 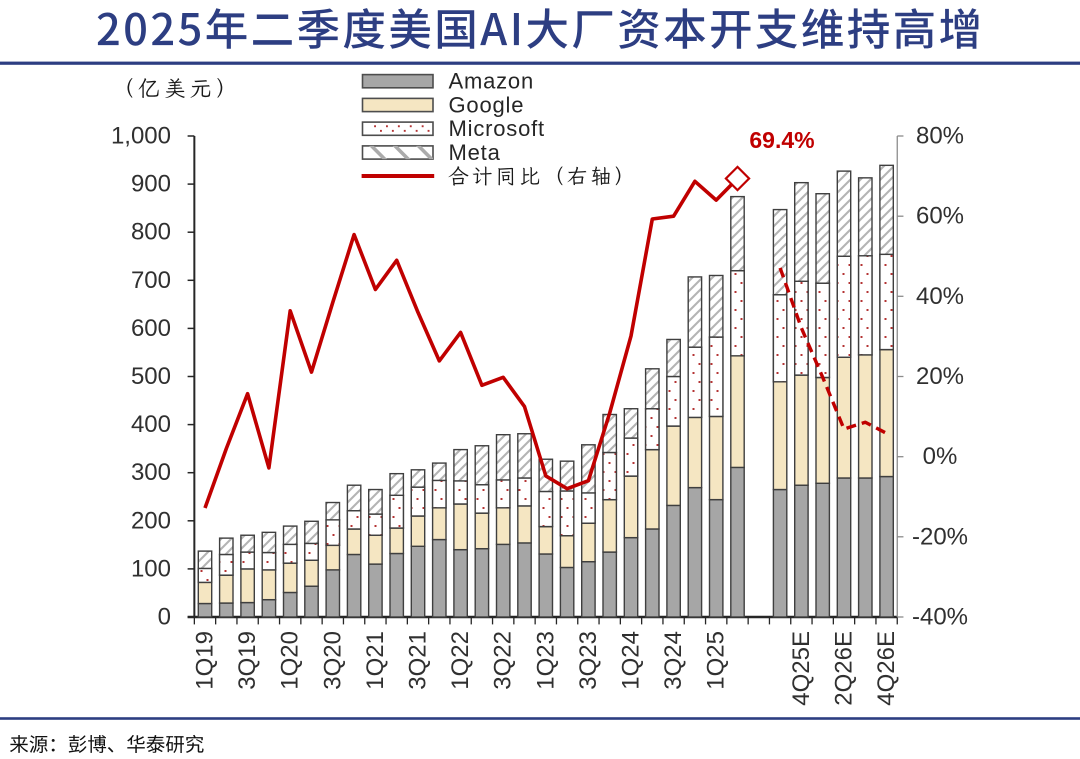 I want to click on svg-text: 300, so click(x=151, y=472).